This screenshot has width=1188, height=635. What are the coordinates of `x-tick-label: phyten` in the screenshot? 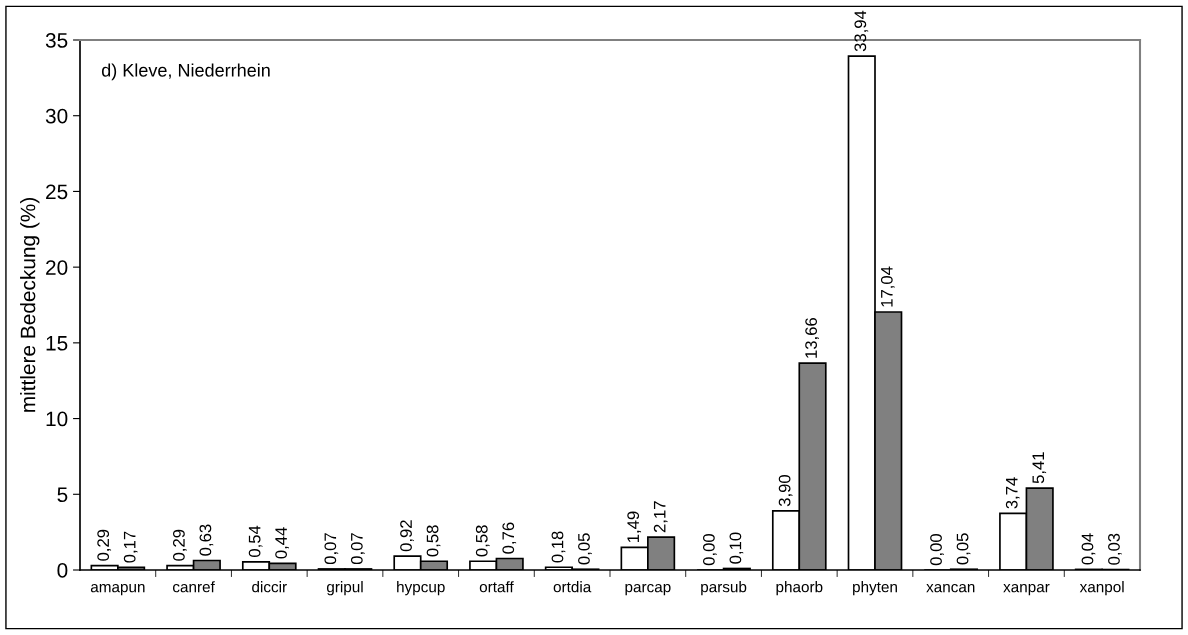 It's located at (875, 588).